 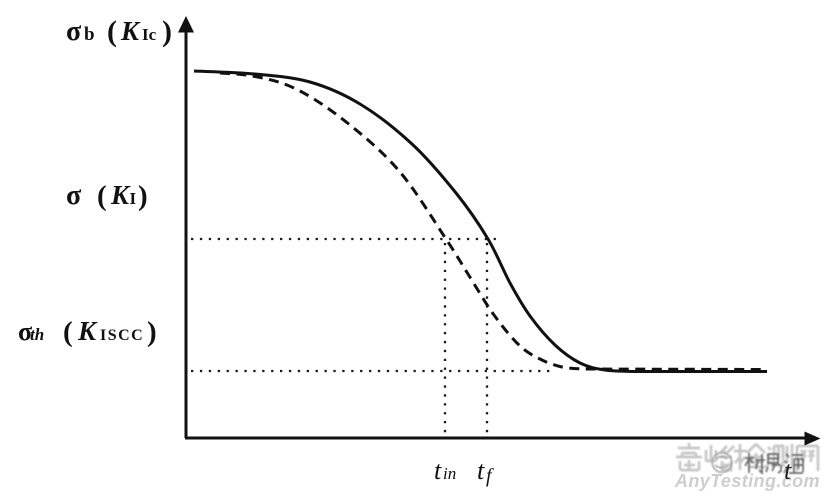 What do you see at coordinates (107, 196) in the screenshot?
I see `svg-text: σ(KI)` at bounding box center [107, 196].